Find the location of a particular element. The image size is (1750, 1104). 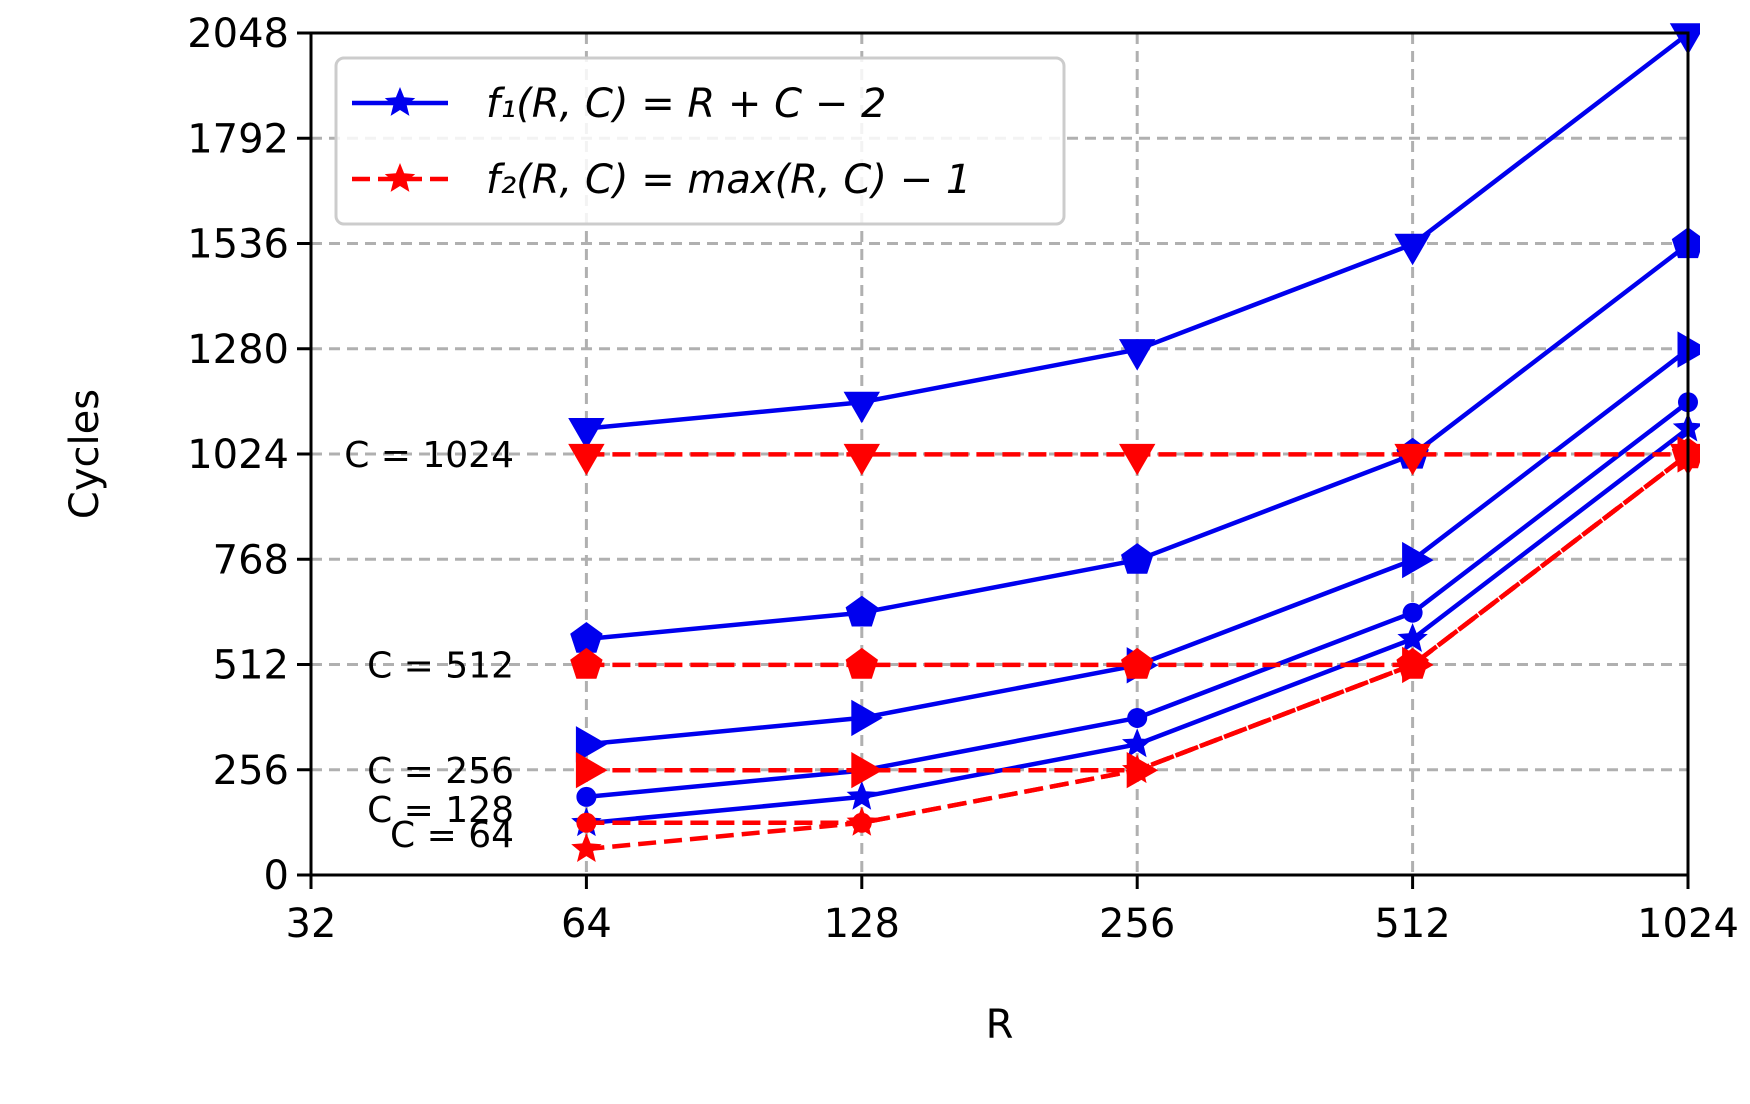

annotation-label: C = 128 is located at coordinates (440, 810).